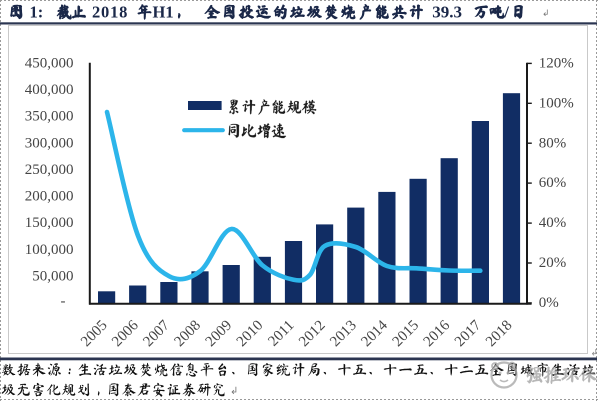 This screenshot has width=600, height=401. I want to click on svg-text: 2005, so click(94, 334).